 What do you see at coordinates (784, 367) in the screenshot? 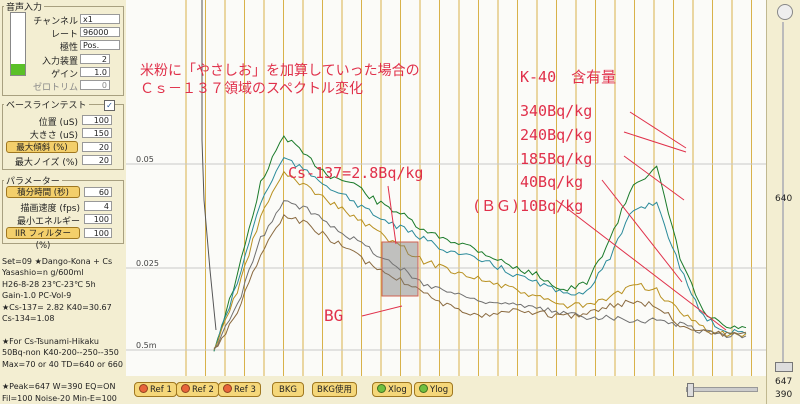
I see `vertical-slider-thumb` at bounding box center [784, 367].